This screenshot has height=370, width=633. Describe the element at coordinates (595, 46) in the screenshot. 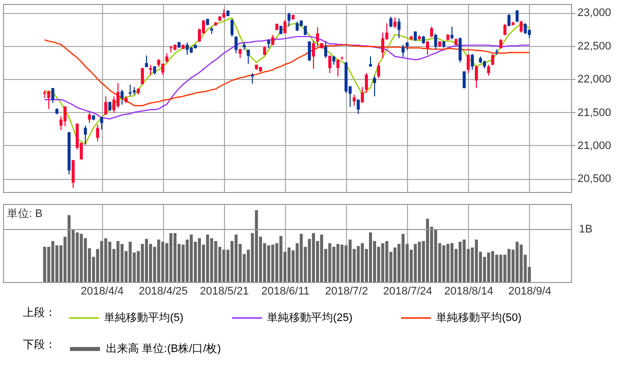

I see `y-tick-label: 22,500` at that location.